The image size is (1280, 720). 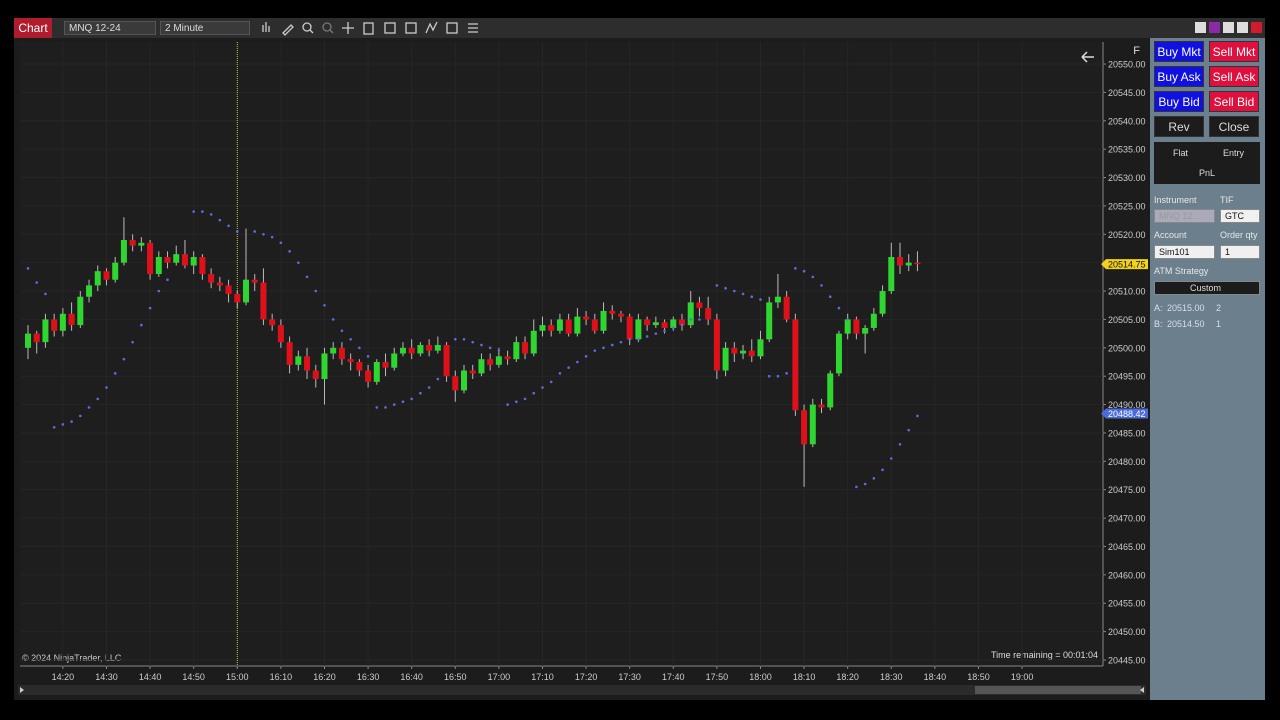 I want to click on strategy-icon, so click(x=431, y=27).